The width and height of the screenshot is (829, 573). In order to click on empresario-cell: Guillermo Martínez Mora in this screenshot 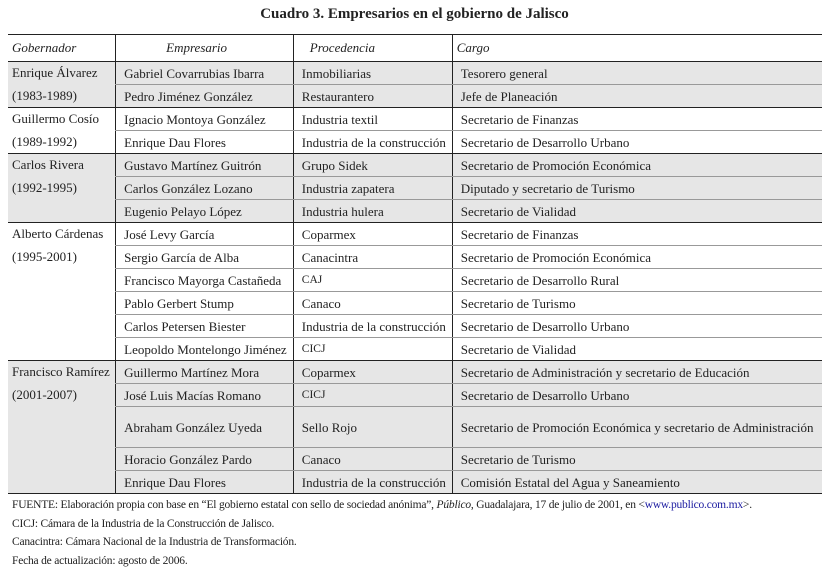, I will do `click(204, 372)`.